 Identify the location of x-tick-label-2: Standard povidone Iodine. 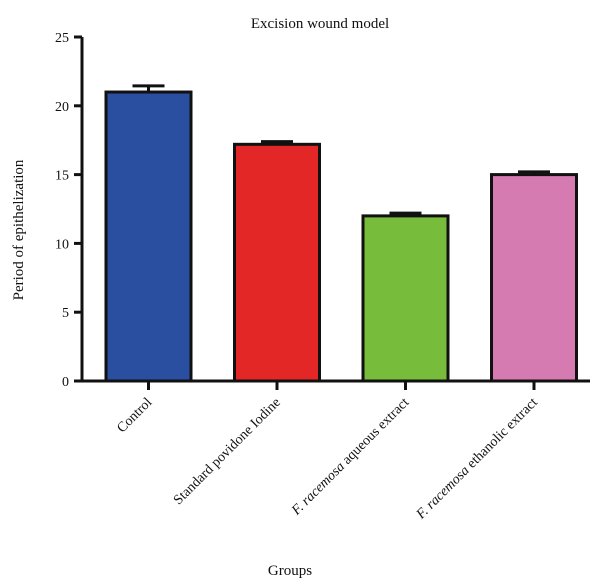
(227, 451).